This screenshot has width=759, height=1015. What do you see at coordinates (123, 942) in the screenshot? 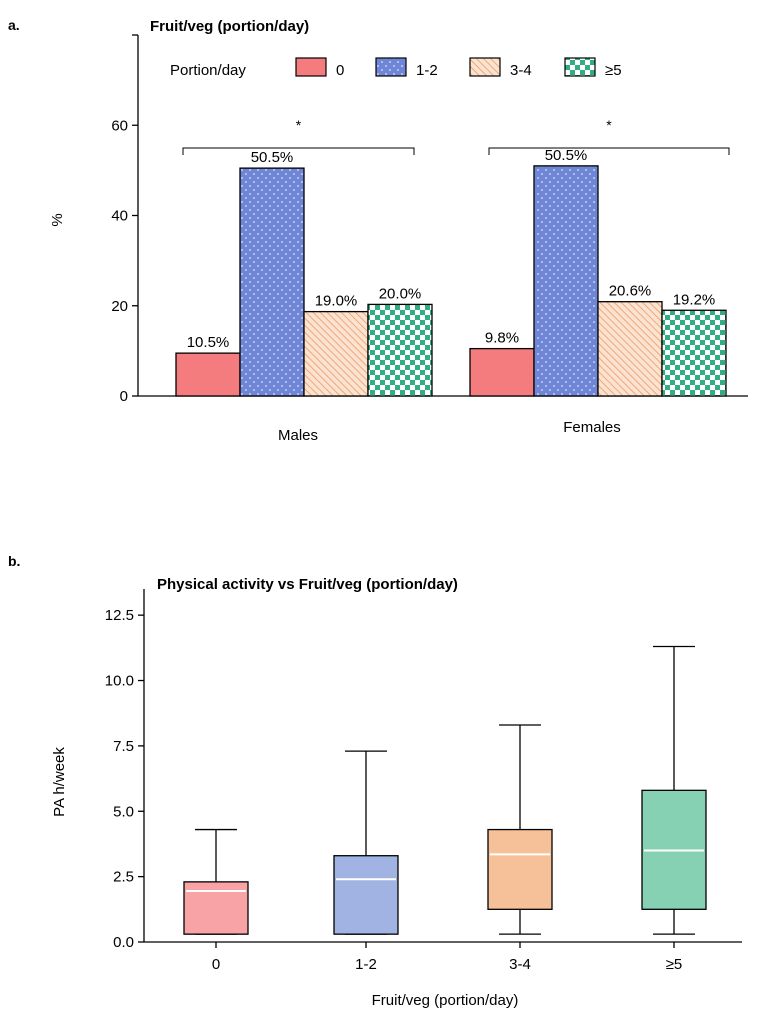
I see `y-tick-label-b: 0.0` at bounding box center [123, 942].